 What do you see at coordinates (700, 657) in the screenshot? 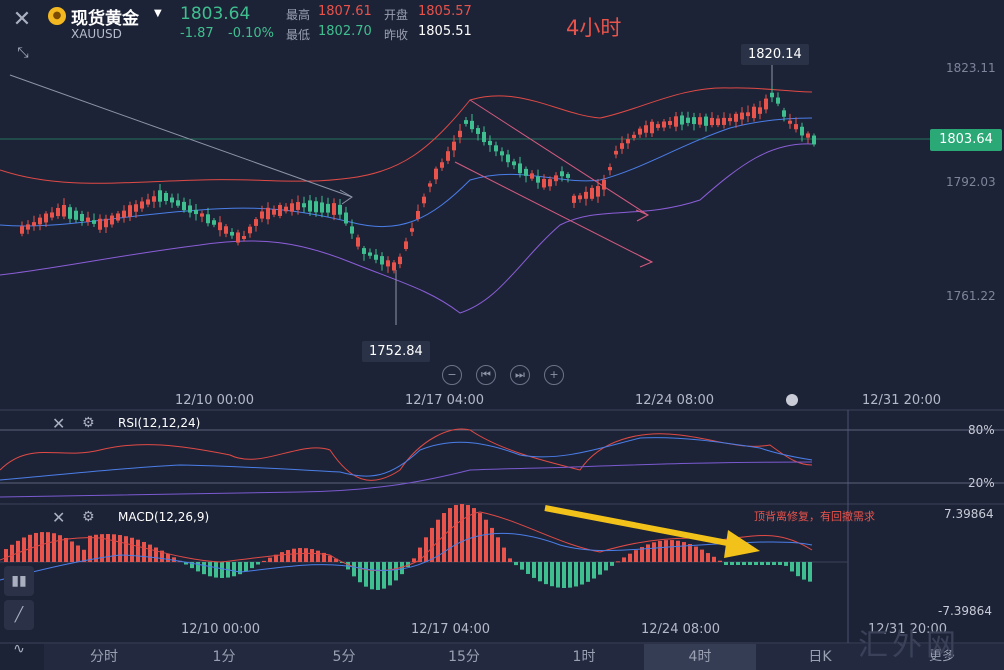
I see `tab-4hour: 4时` at bounding box center [700, 657].